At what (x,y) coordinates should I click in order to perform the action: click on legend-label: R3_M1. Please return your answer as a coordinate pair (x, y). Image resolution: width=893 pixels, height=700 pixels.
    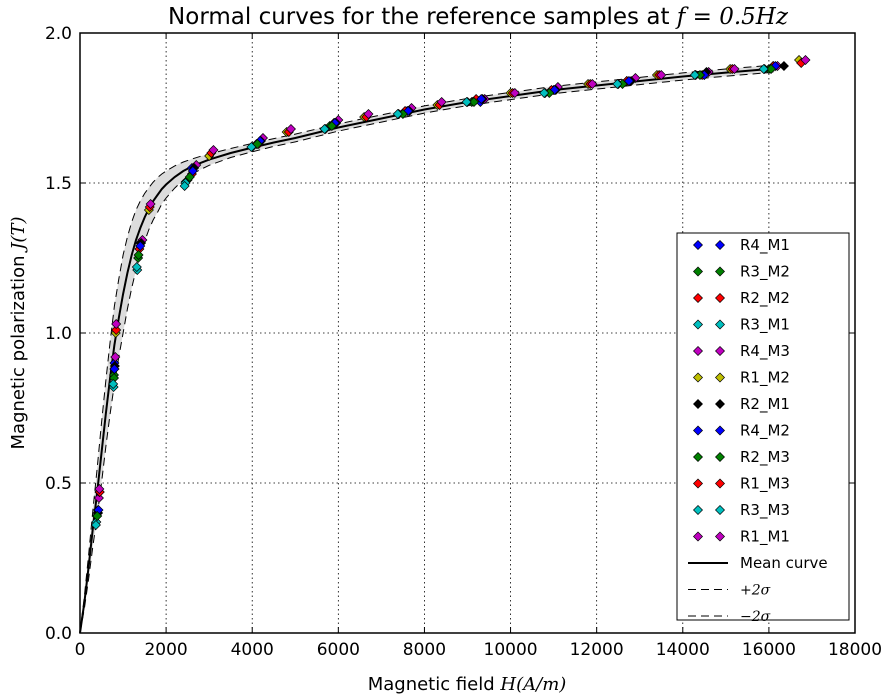
    Looking at the image, I should click on (765, 325).